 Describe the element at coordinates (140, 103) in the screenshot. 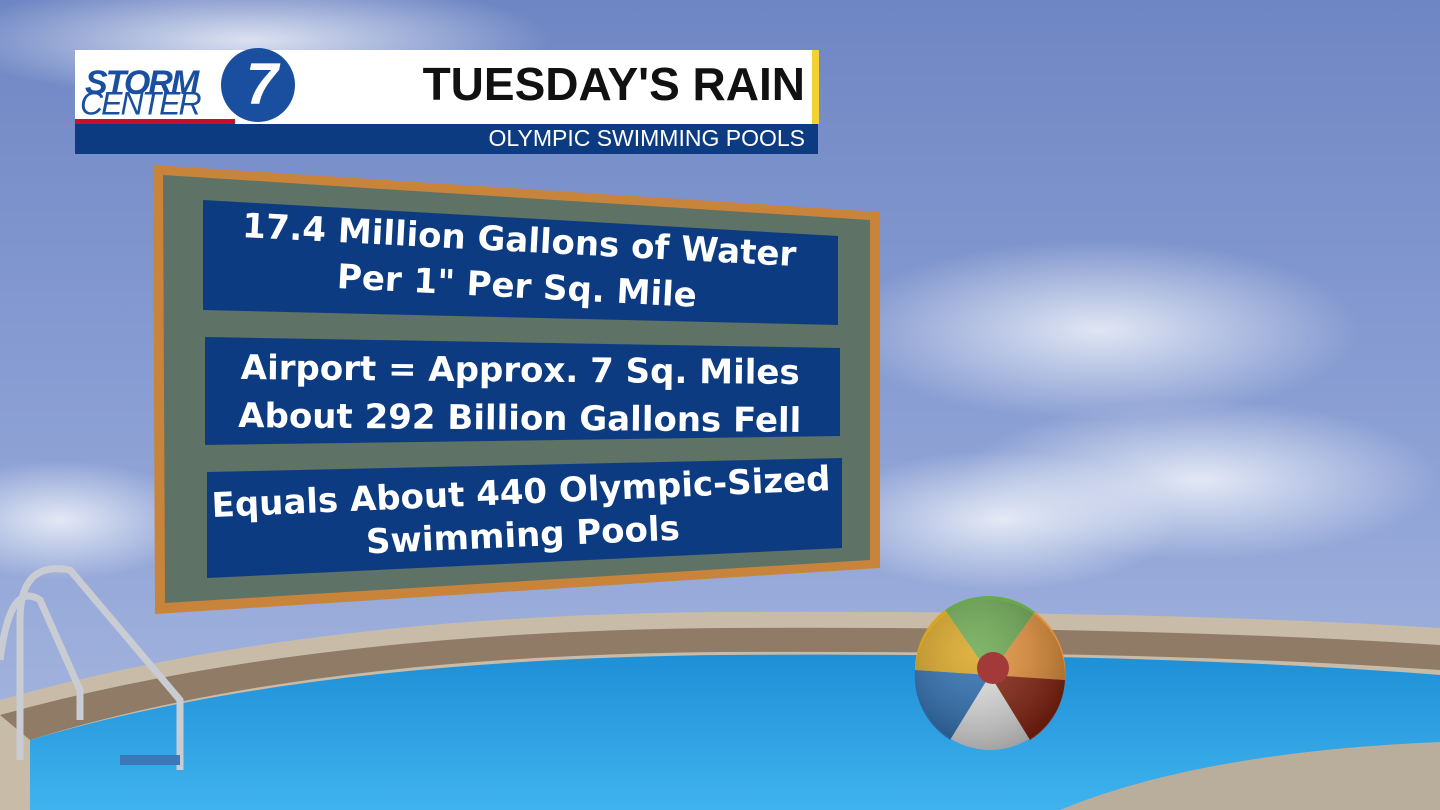

I see `logo-text: CENTER` at that location.